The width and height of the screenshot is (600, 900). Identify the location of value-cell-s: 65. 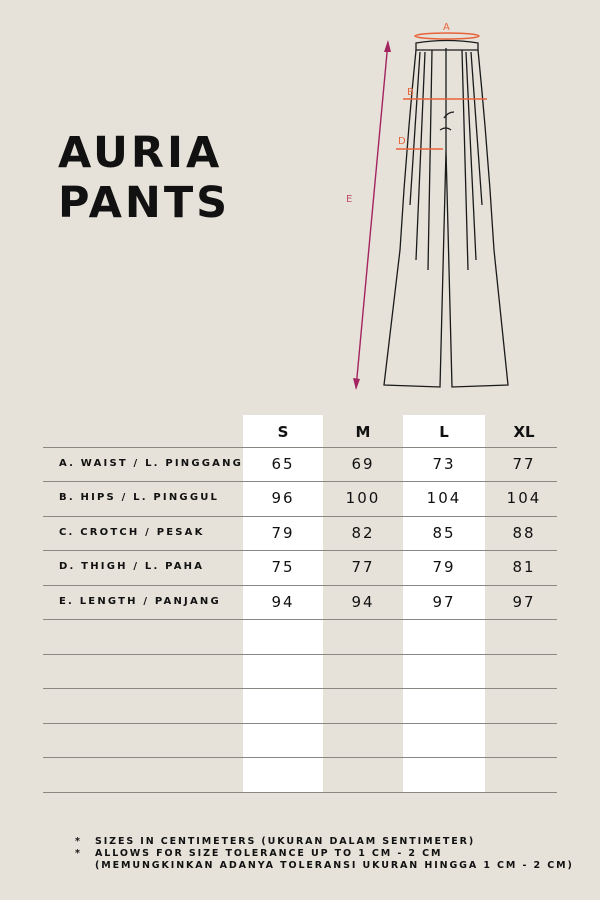
(283, 464).